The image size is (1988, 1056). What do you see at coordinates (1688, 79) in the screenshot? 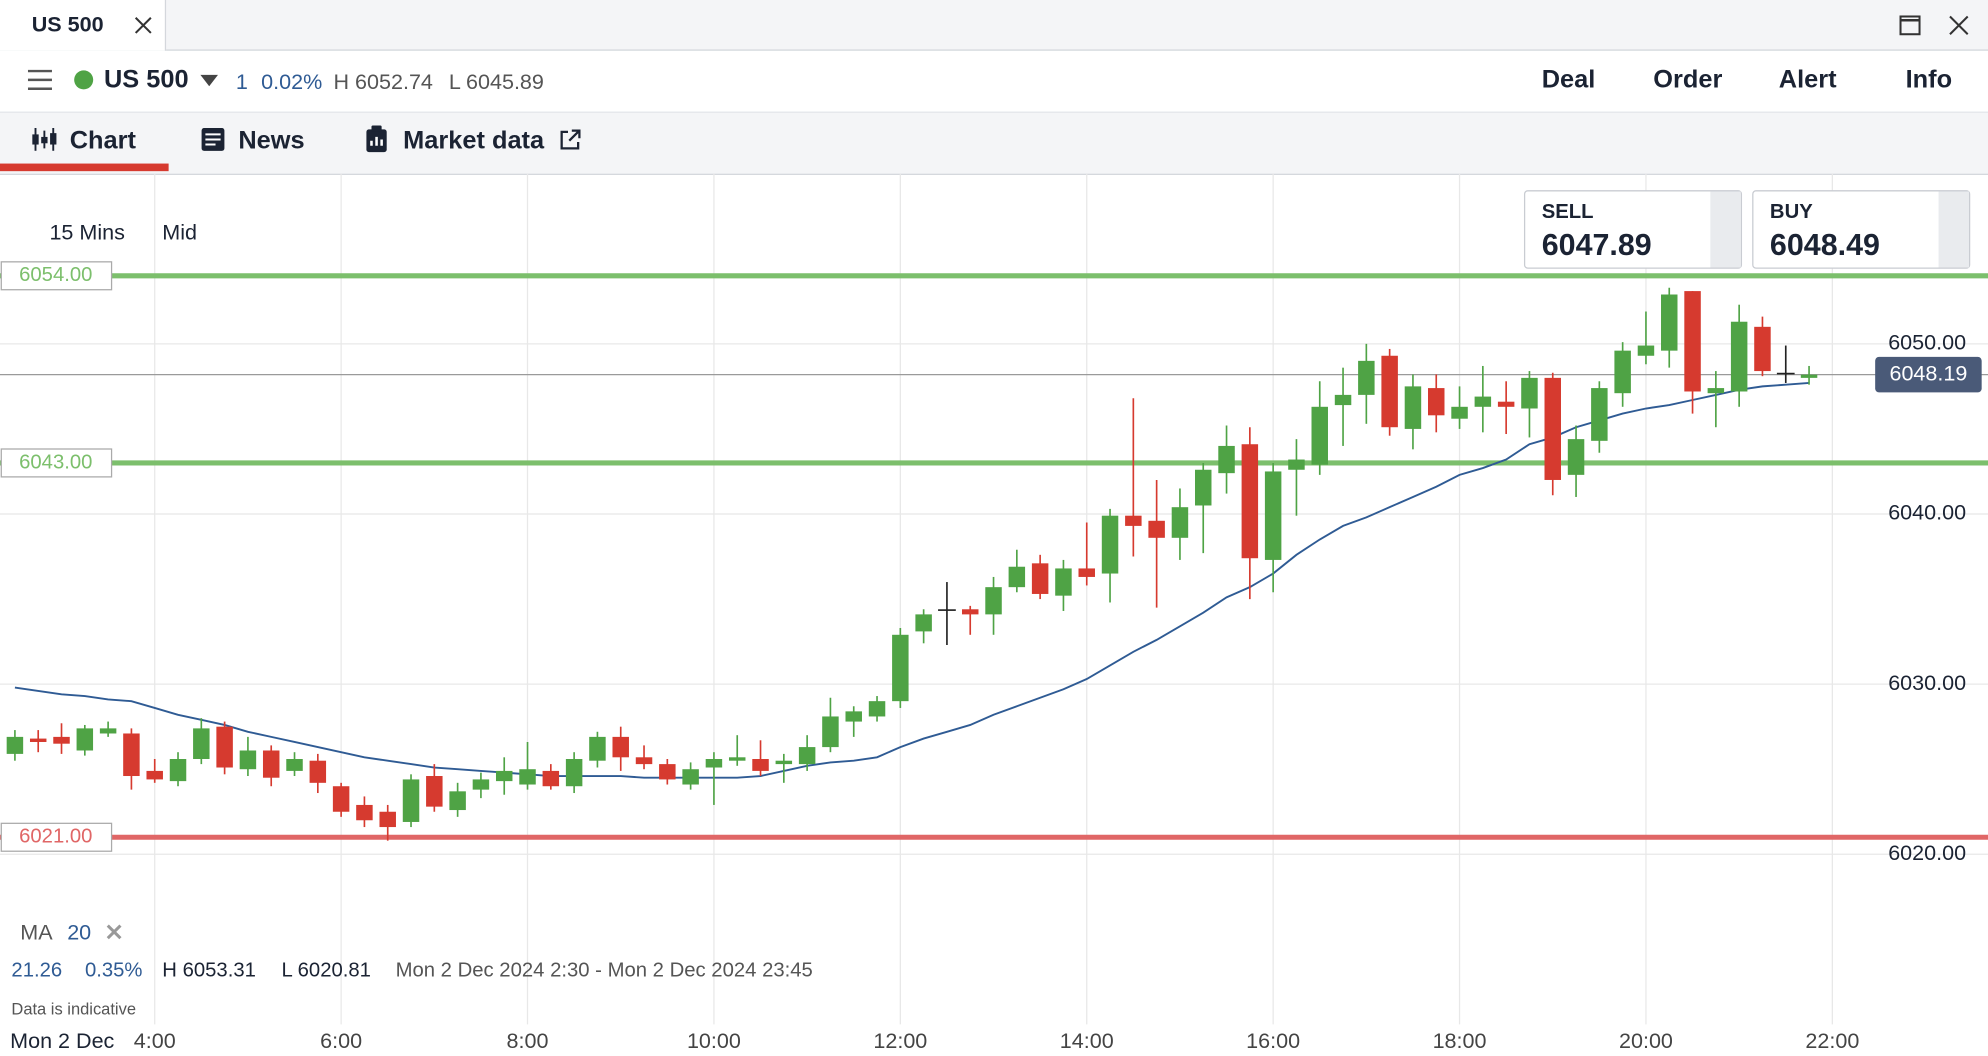
I see `action-button: Order` at bounding box center [1688, 79].